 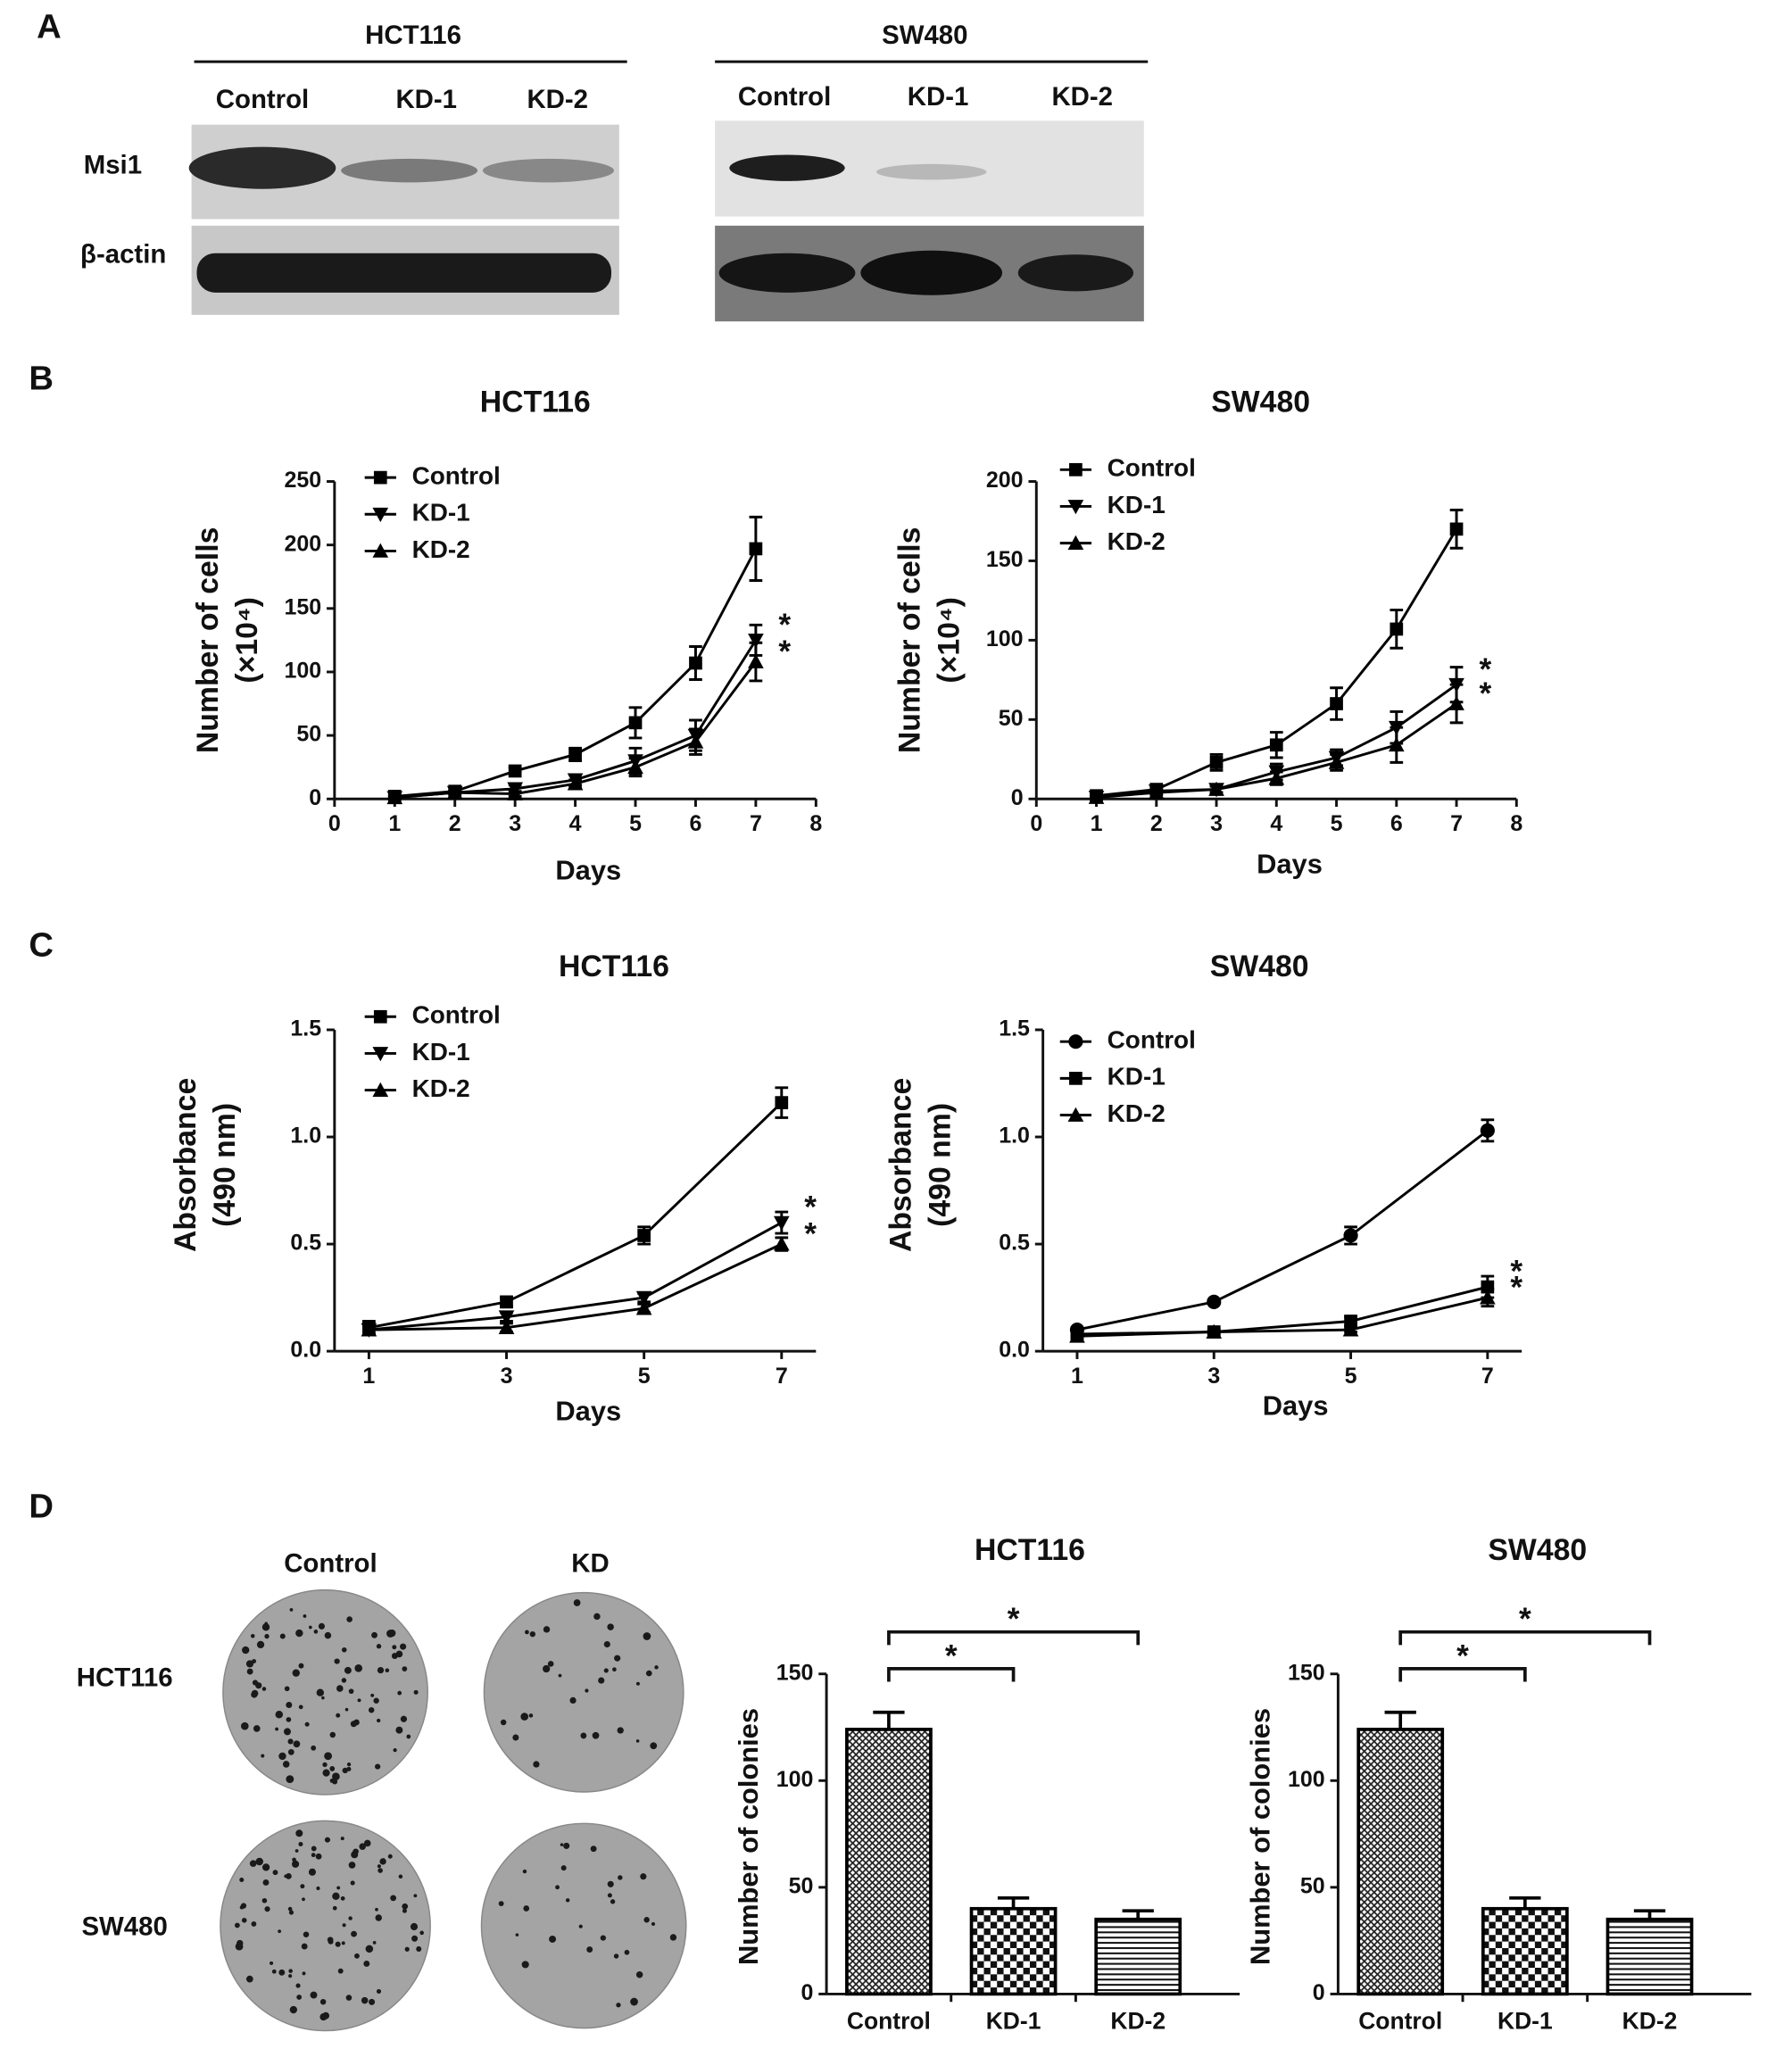 I want to click on lane-label: KD-2, so click(x=1082, y=97).